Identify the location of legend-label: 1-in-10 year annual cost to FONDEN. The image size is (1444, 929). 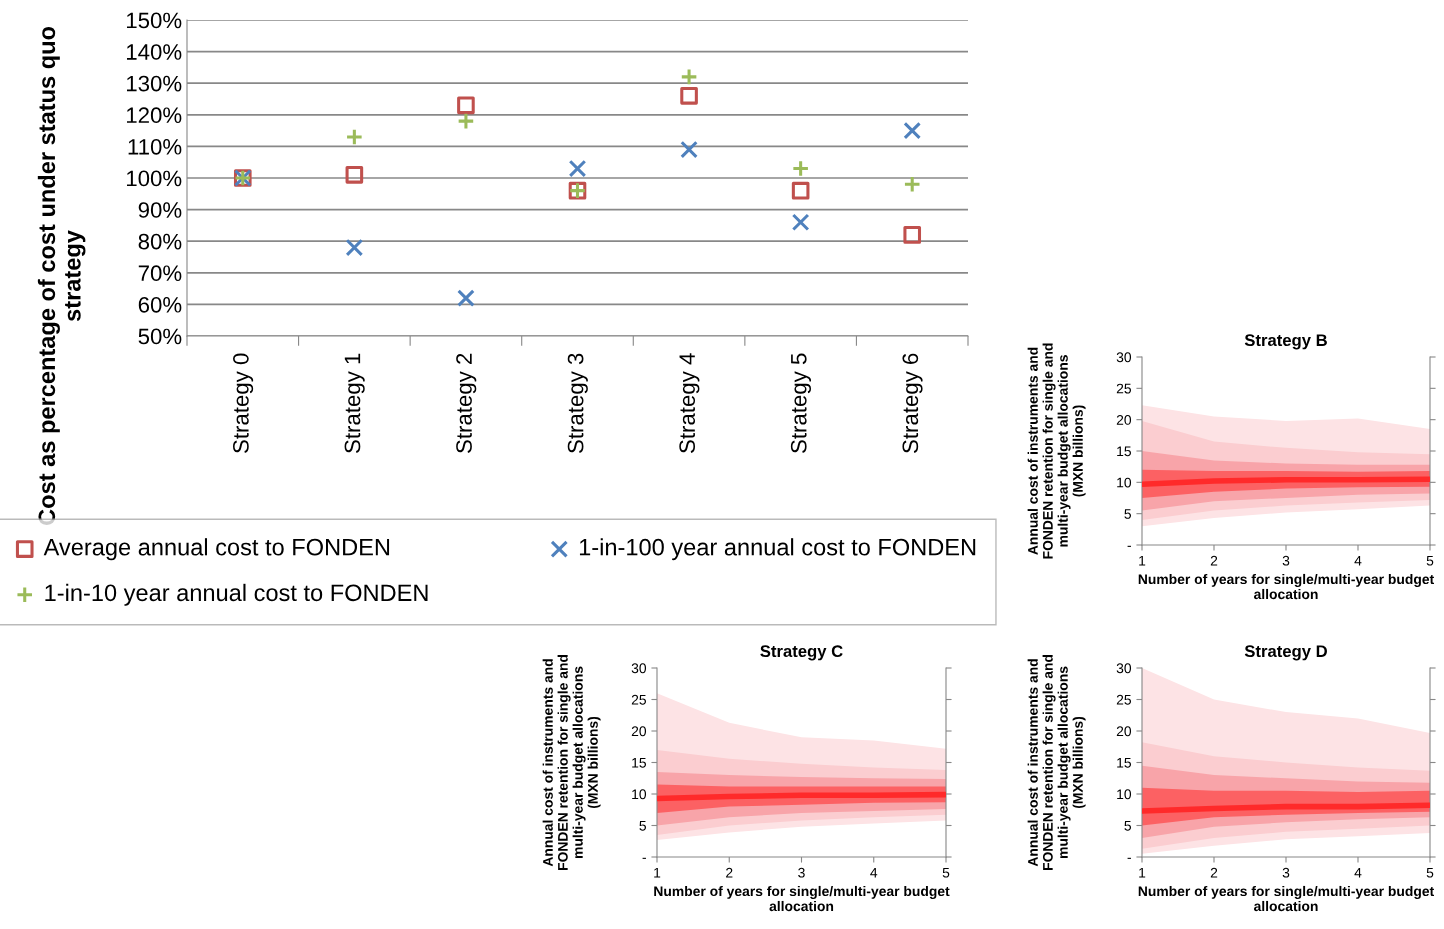
(236, 594).